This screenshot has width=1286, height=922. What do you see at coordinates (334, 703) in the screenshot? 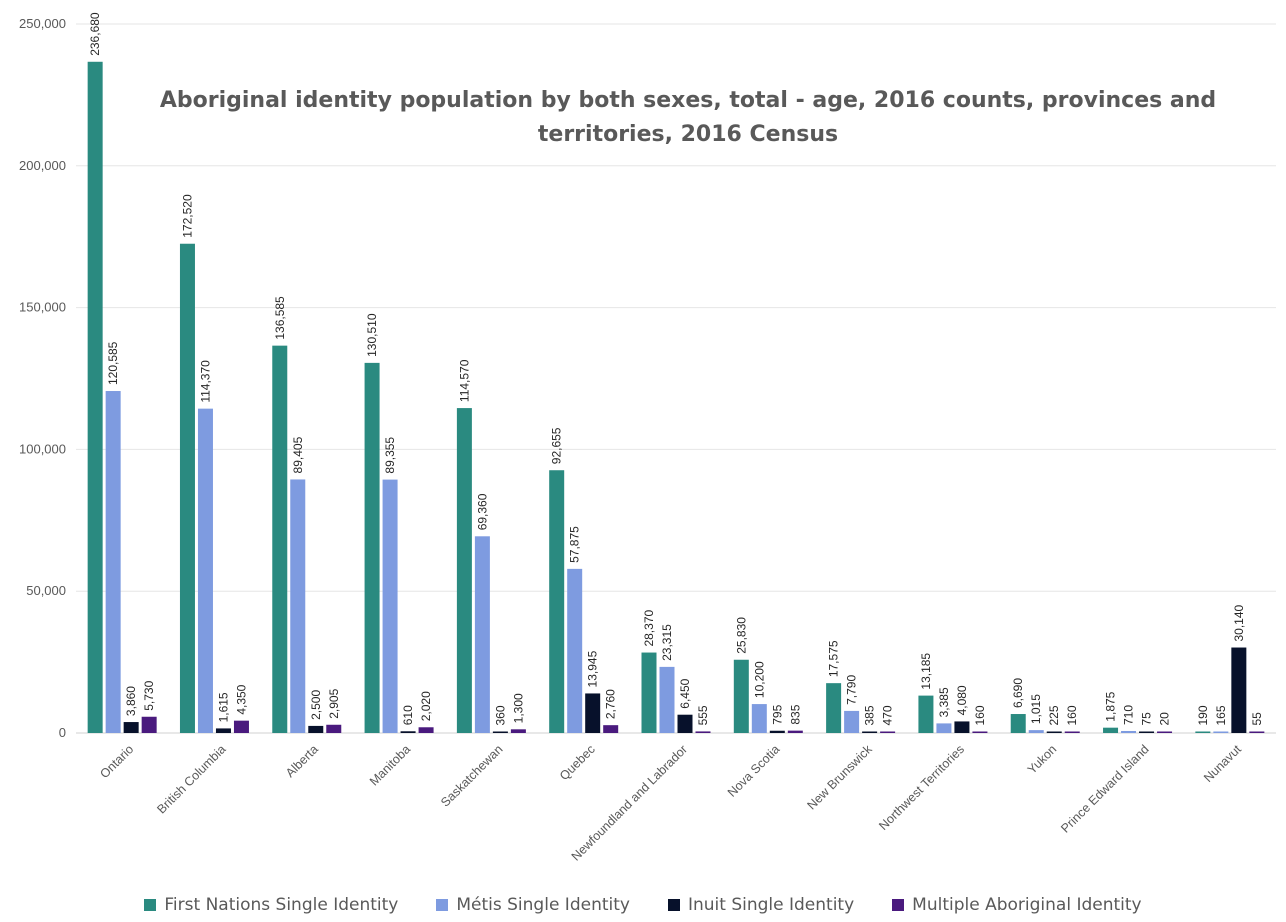
I see `data-label: 2,905` at bounding box center [334, 703].